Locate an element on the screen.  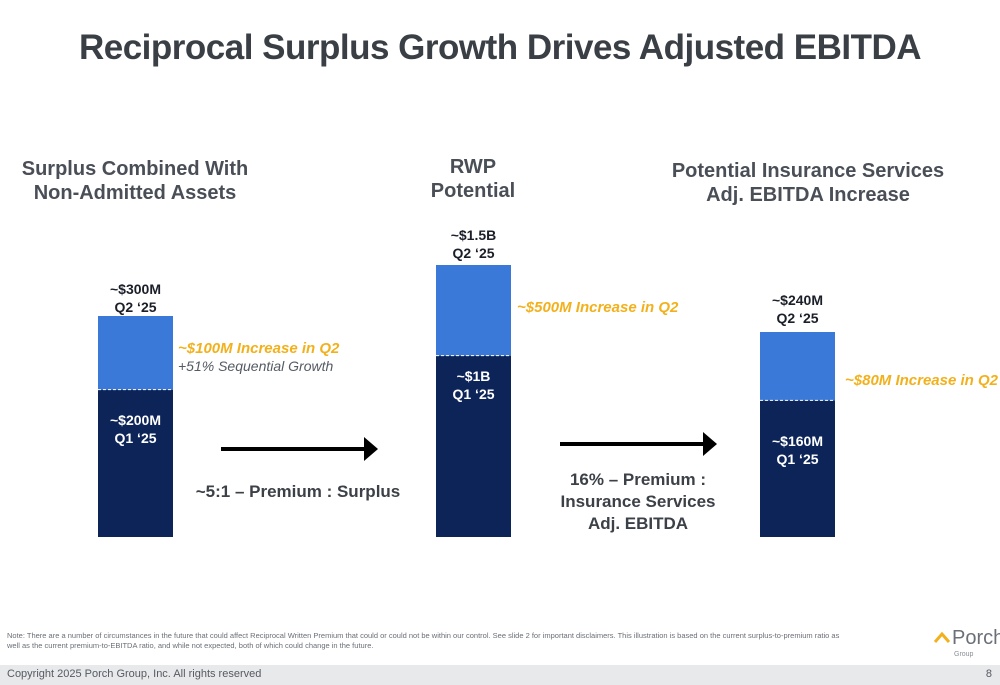
bar3-q1-label: ~$160M Q1 ‘25 is located at coordinates (797, 450).